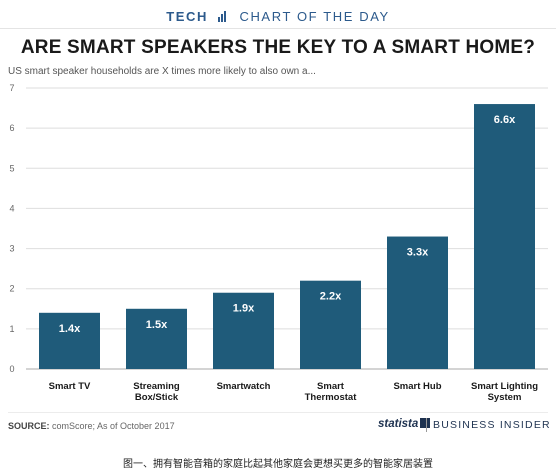 The image size is (556, 472). I want to click on y-tick-label: 1, so click(11, 329).